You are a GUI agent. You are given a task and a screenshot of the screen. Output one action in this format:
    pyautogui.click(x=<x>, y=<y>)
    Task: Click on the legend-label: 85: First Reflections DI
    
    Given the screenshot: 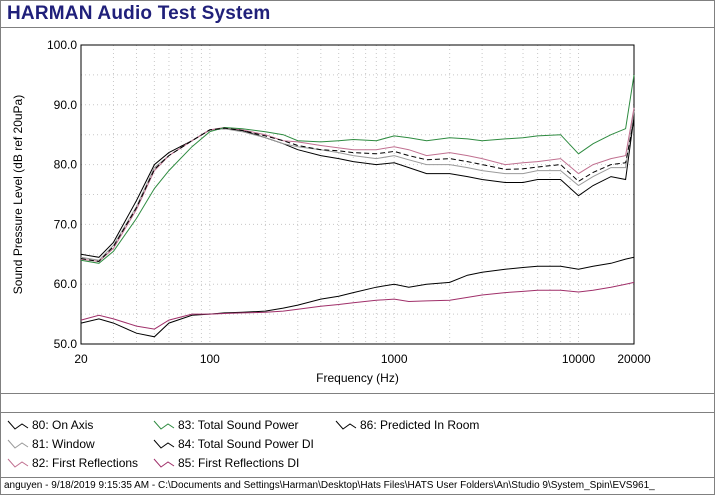 What is the action you would take?
    pyautogui.click(x=239, y=463)
    